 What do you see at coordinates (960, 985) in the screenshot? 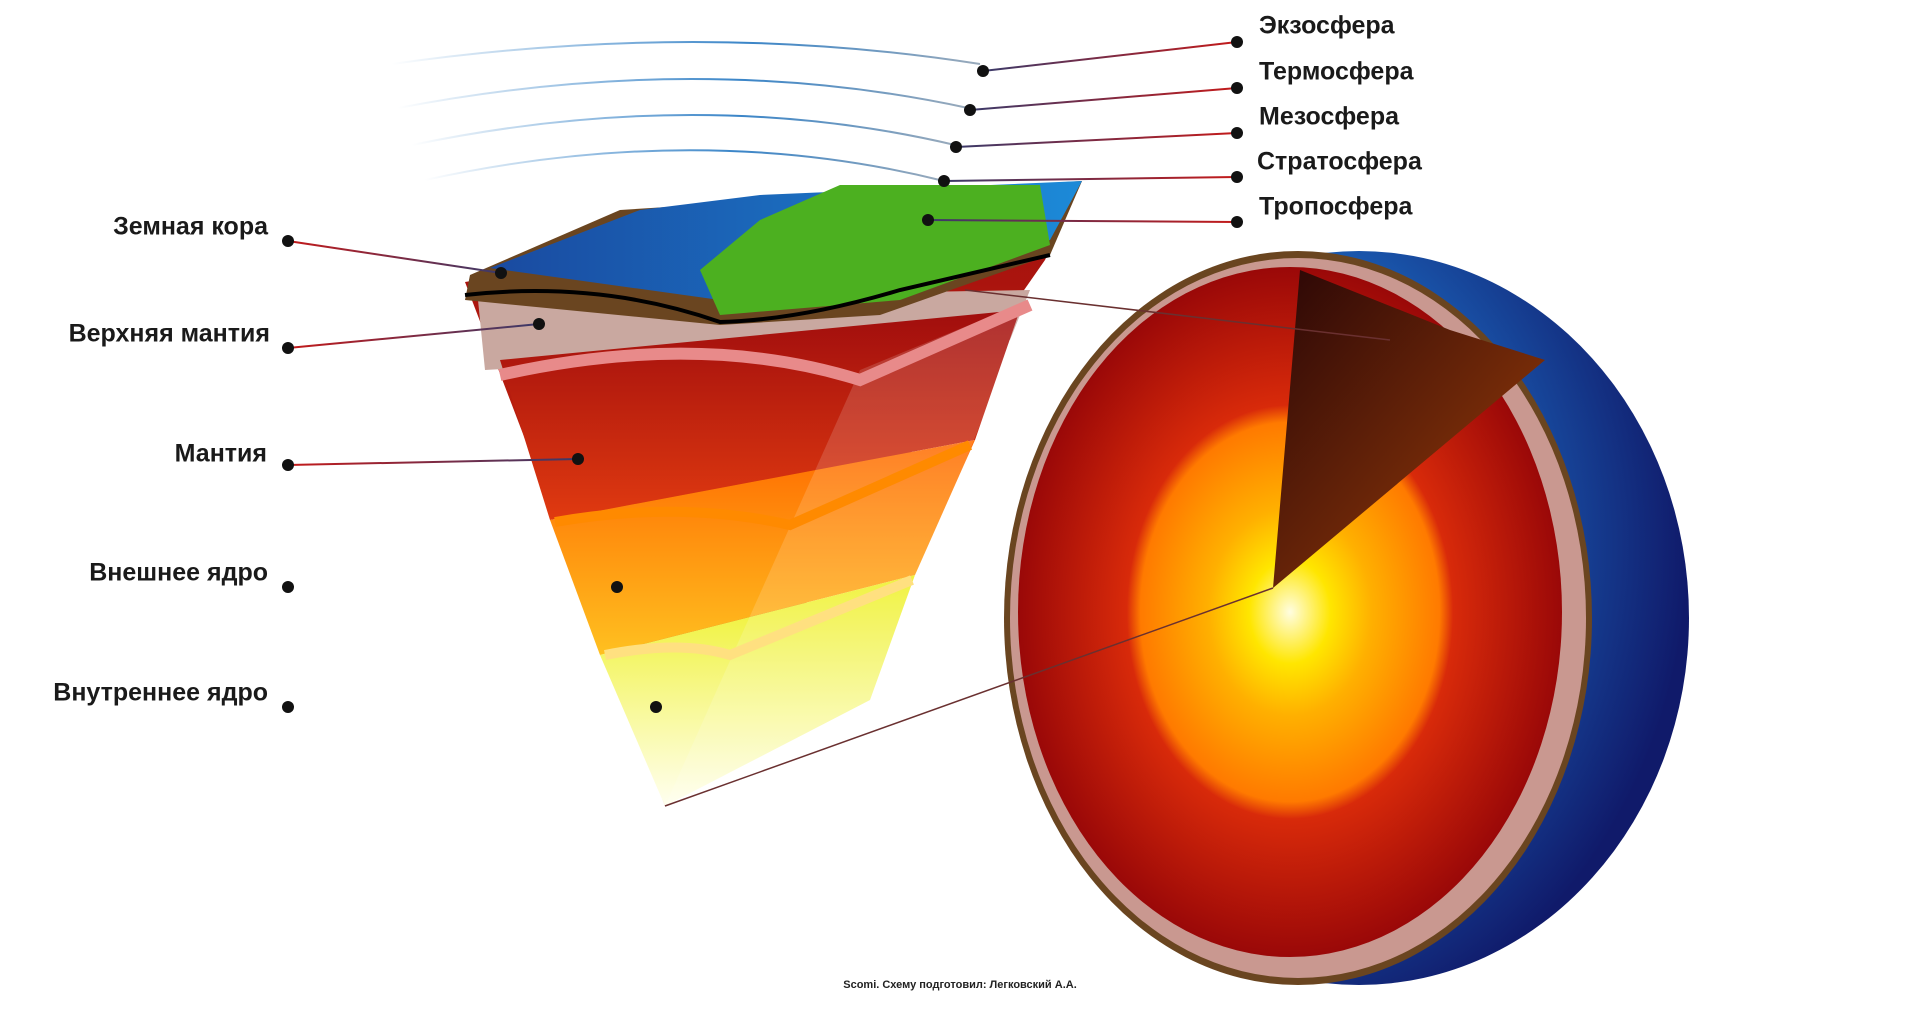
I see `credit: Scomi. Схему подготовил: Легковский А.А.` at bounding box center [960, 985].